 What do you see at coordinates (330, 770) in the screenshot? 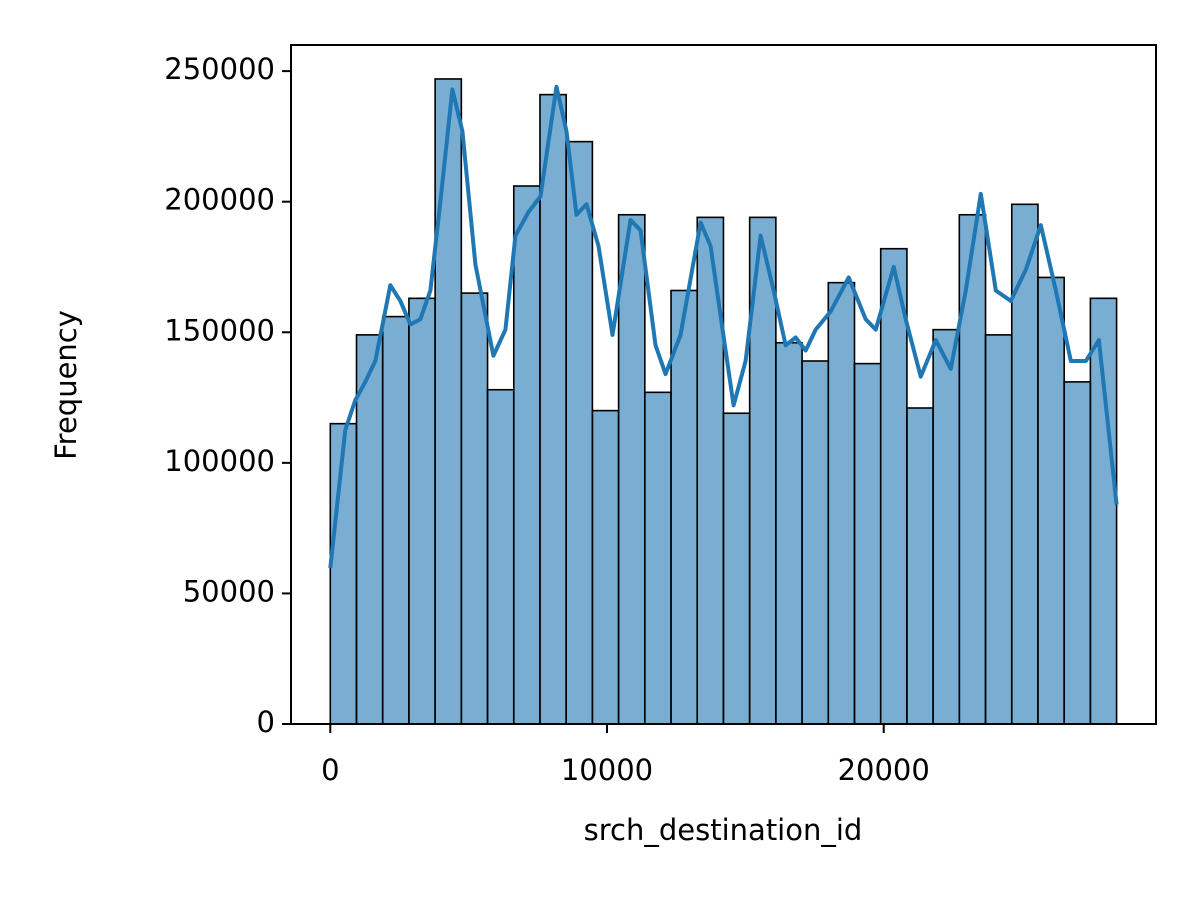
I see `x-tick-label: 0` at bounding box center [330, 770].